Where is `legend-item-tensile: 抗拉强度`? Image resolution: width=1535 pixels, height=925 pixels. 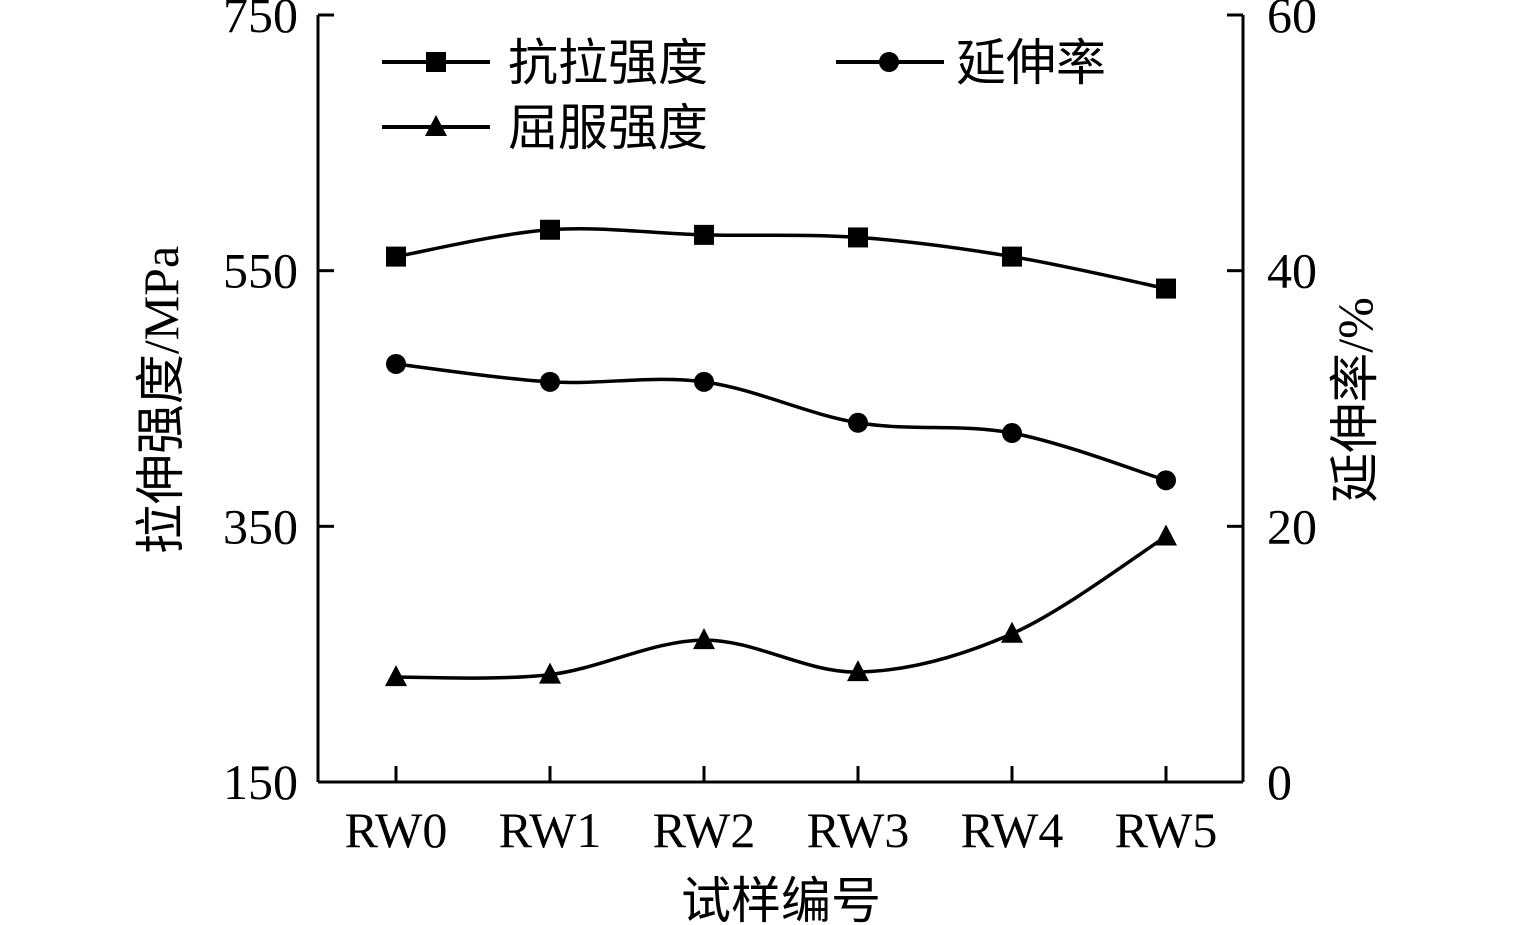 legend-item-tensile: 抗拉强度 is located at coordinates (545, 63).